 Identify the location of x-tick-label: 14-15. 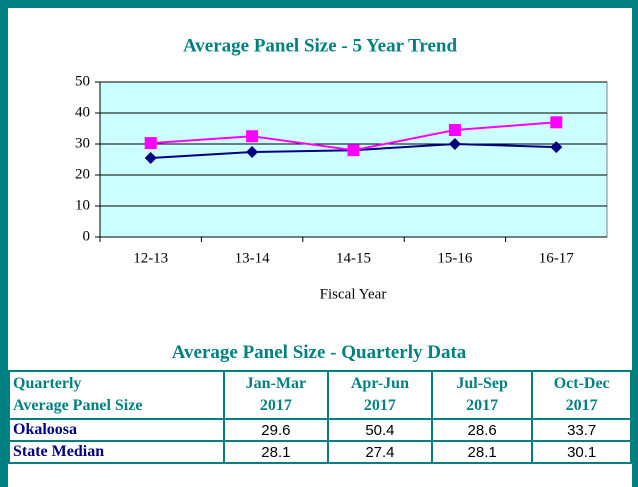
(353, 258).